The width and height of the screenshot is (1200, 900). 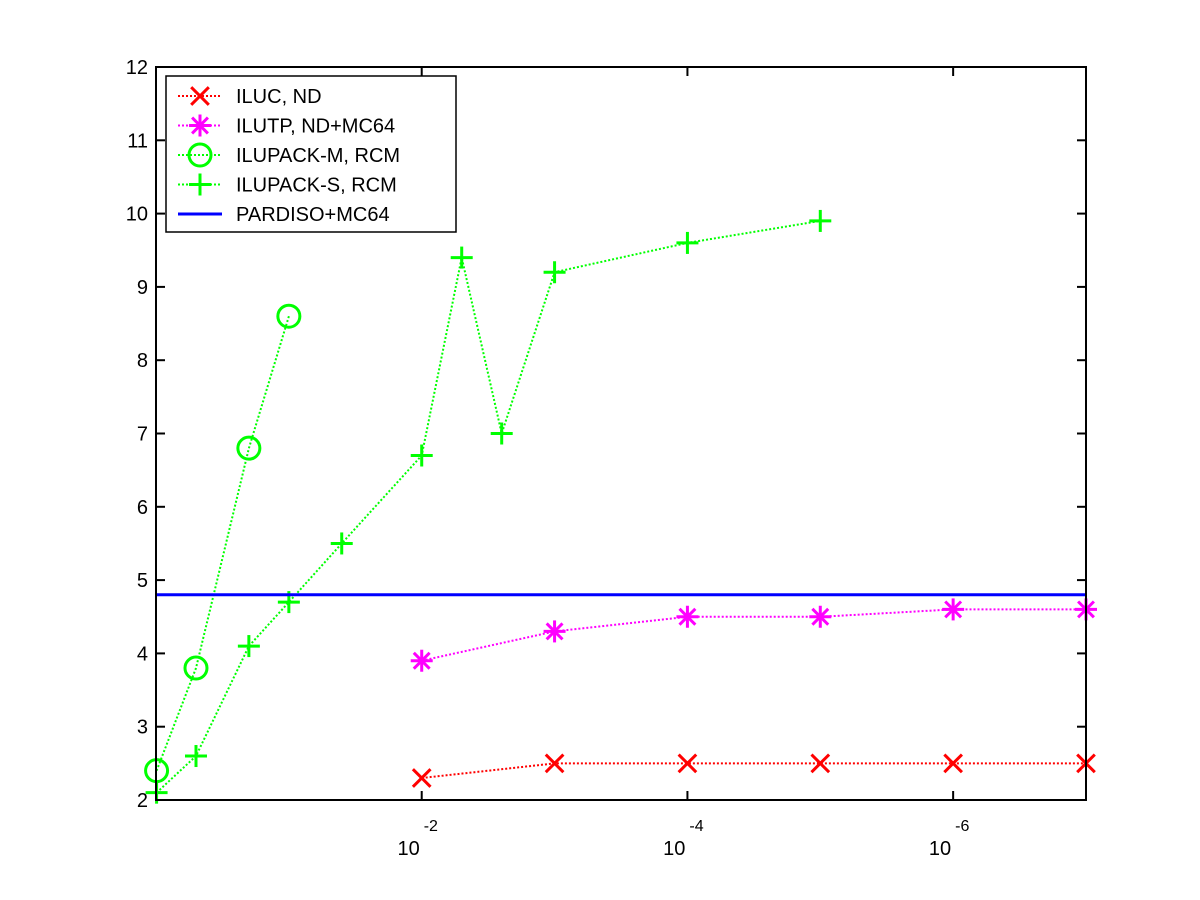 What do you see at coordinates (142, 801) in the screenshot?
I see `y-tick-label: 2` at bounding box center [142, 801].